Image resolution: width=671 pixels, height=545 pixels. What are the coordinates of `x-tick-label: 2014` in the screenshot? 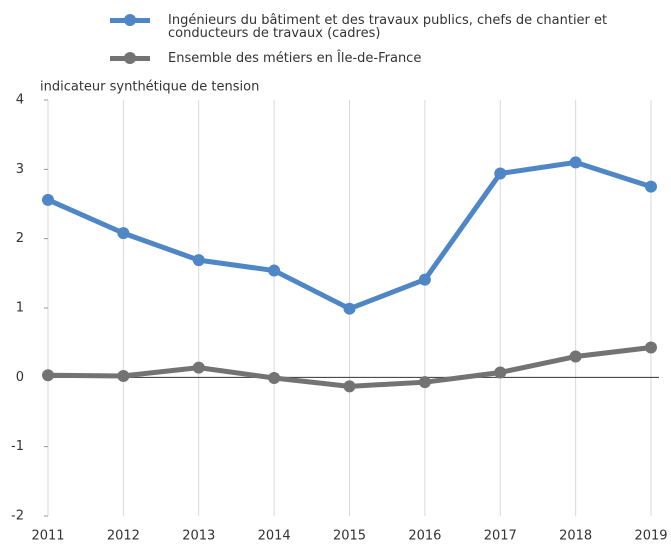 It's located at (274, 536).